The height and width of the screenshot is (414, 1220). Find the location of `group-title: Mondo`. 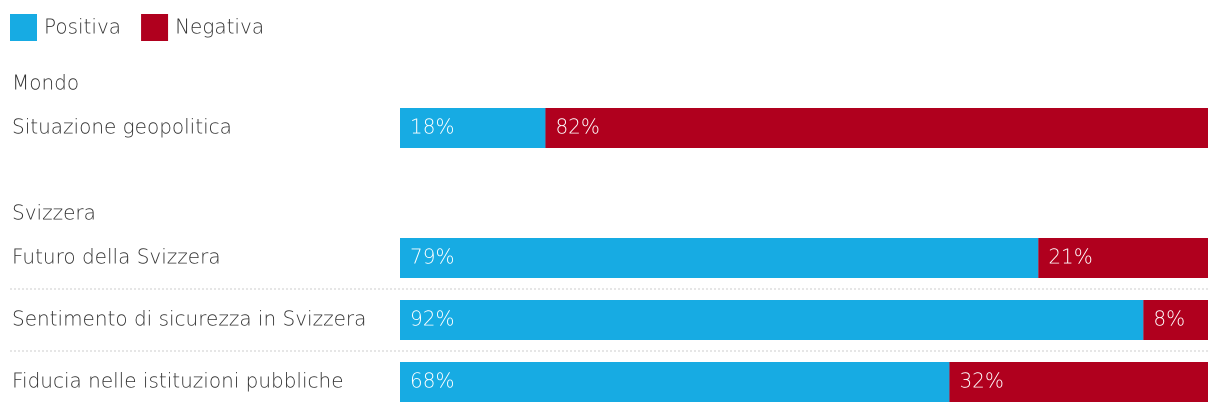

group-title: Mondo is located at coordinates (45, 83).